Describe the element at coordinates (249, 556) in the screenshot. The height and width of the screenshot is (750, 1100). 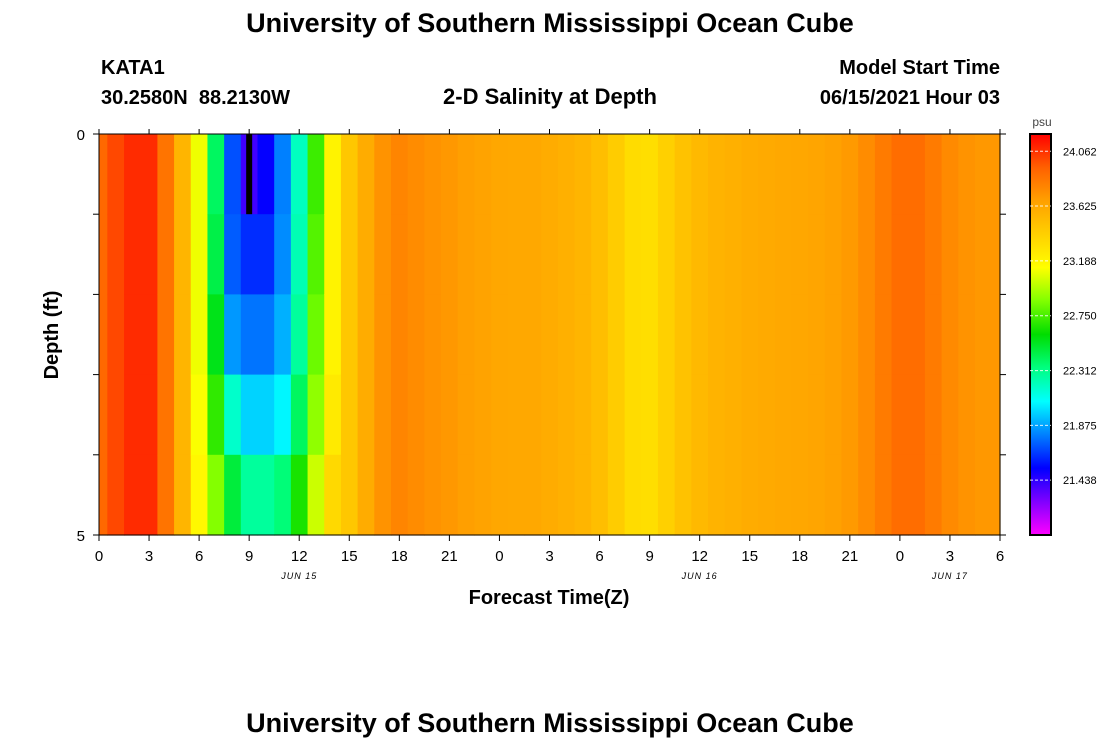
I see `x-tick-label: 9` at that location.